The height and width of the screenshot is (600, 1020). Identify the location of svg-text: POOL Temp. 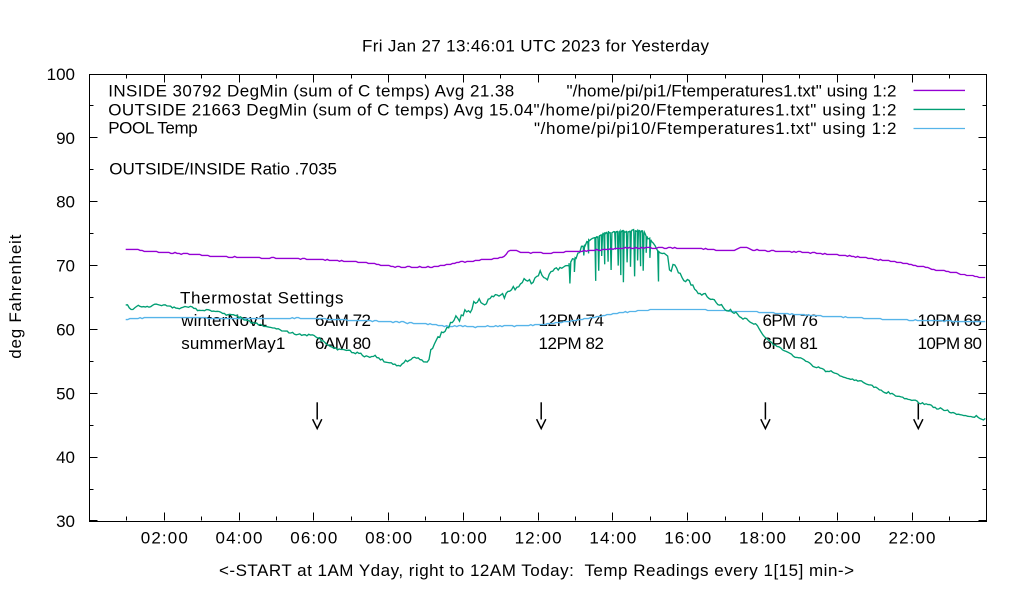
(153, 128).